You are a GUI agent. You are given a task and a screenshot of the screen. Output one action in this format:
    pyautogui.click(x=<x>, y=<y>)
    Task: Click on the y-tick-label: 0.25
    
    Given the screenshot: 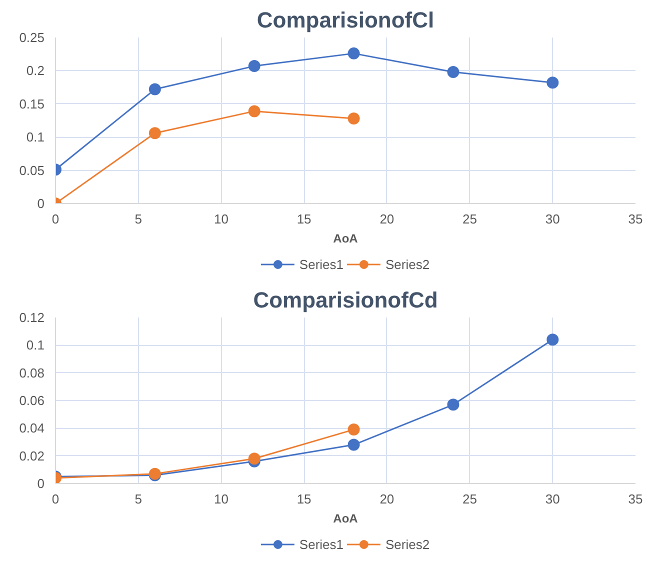 What is the action you would take?
    pyautogui.click(x=32, y=37)
    